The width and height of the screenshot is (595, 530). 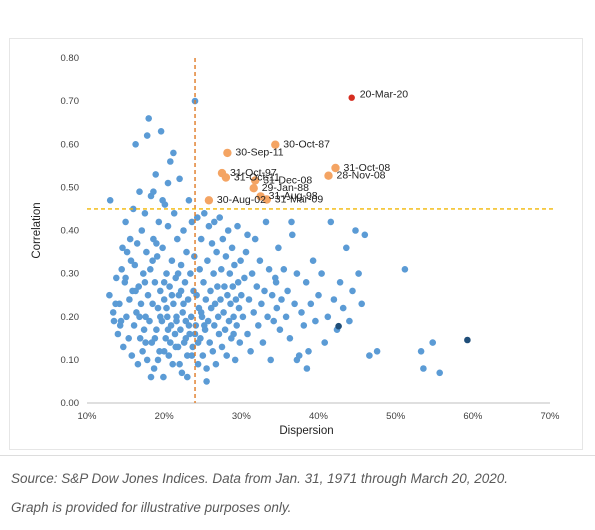 I want to click on y-tick-label: 0.60, so click(x=70, y=144).